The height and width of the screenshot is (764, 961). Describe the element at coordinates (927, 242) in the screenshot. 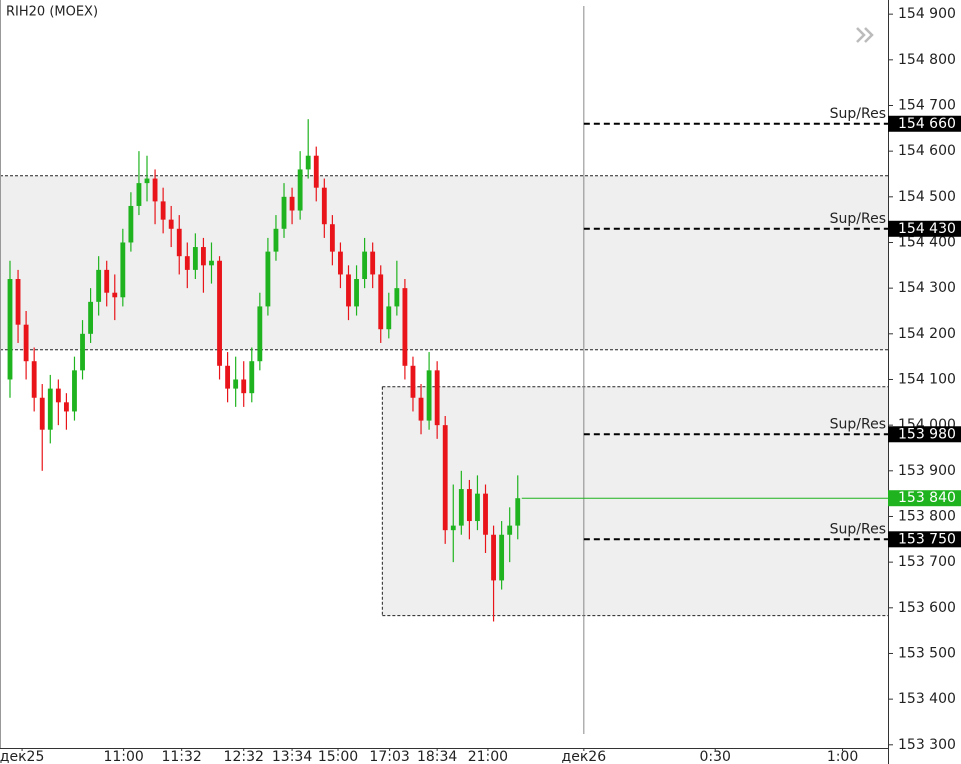

I see `y-tick-label: 154 400` at that location.